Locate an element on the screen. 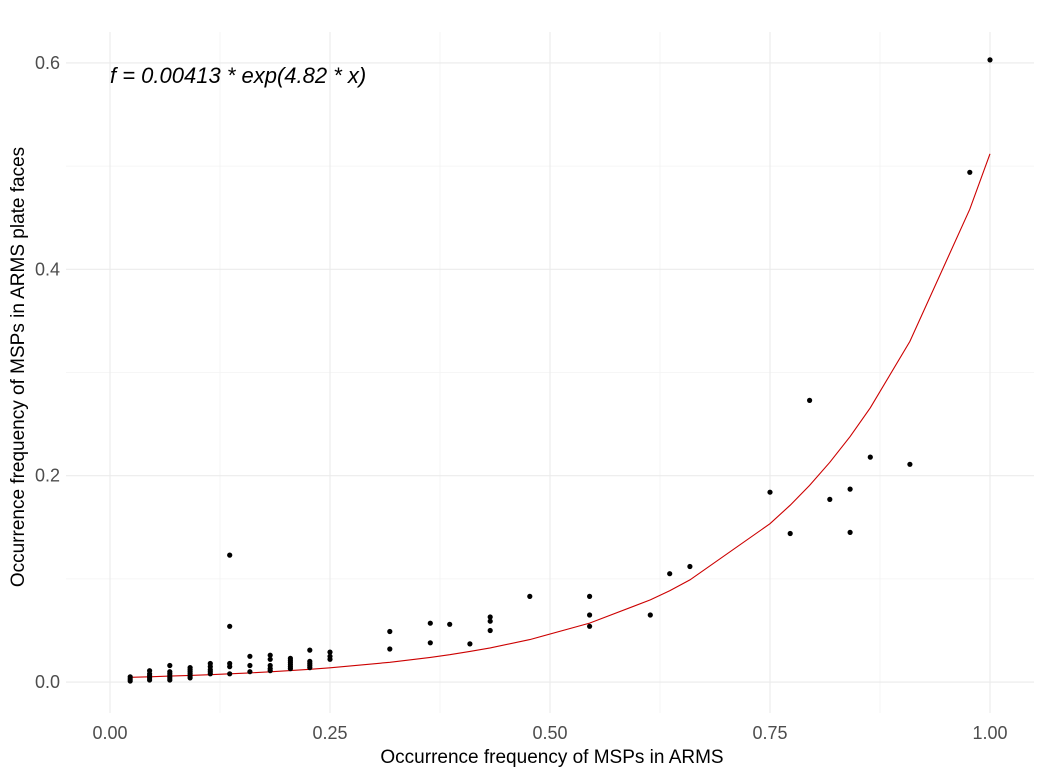 This screenshot has width=1042, height=773. y-tick-label: 0.6 is located at coordinates (47, 63).